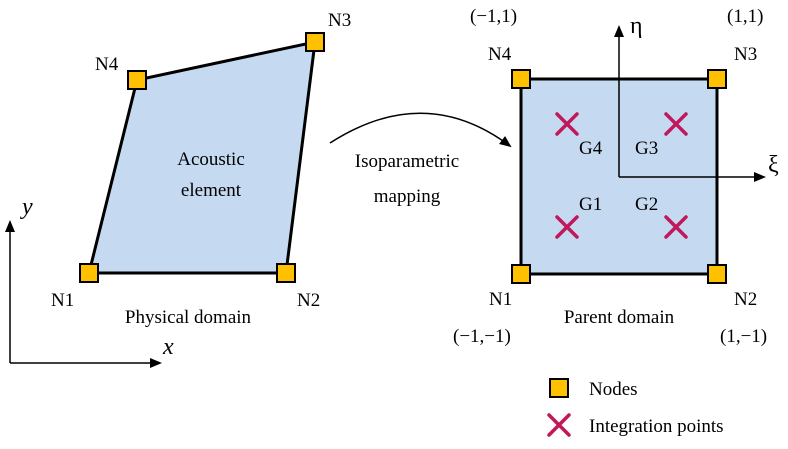 The image size is (788, 449). I want to click on parent-axes: η ξ, so click(696, 97).